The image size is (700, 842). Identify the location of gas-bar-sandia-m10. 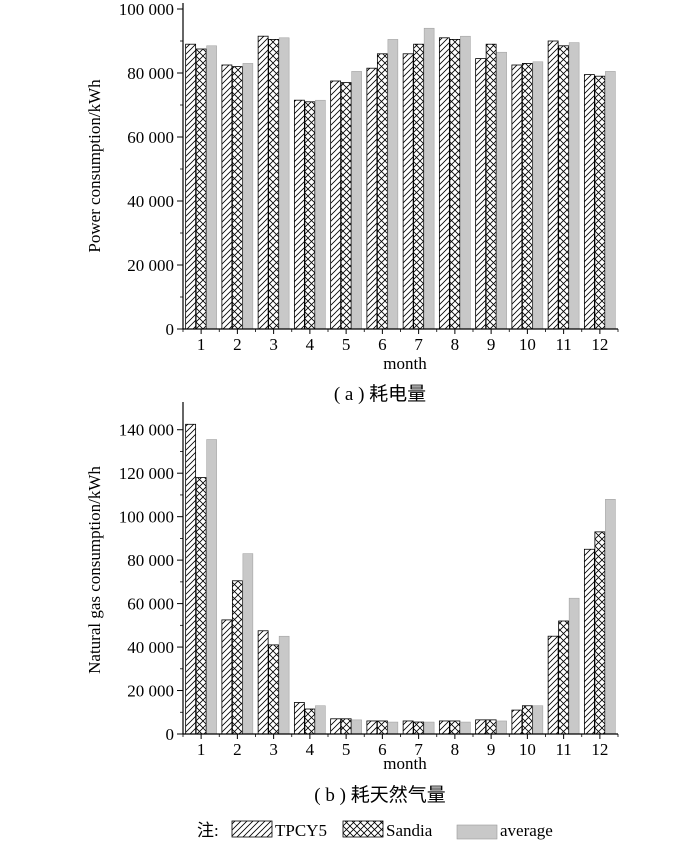
(527, 720).